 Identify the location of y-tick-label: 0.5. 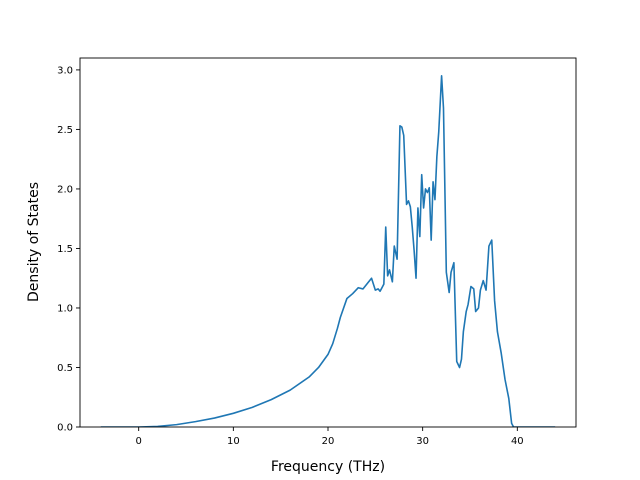
(65, 368).